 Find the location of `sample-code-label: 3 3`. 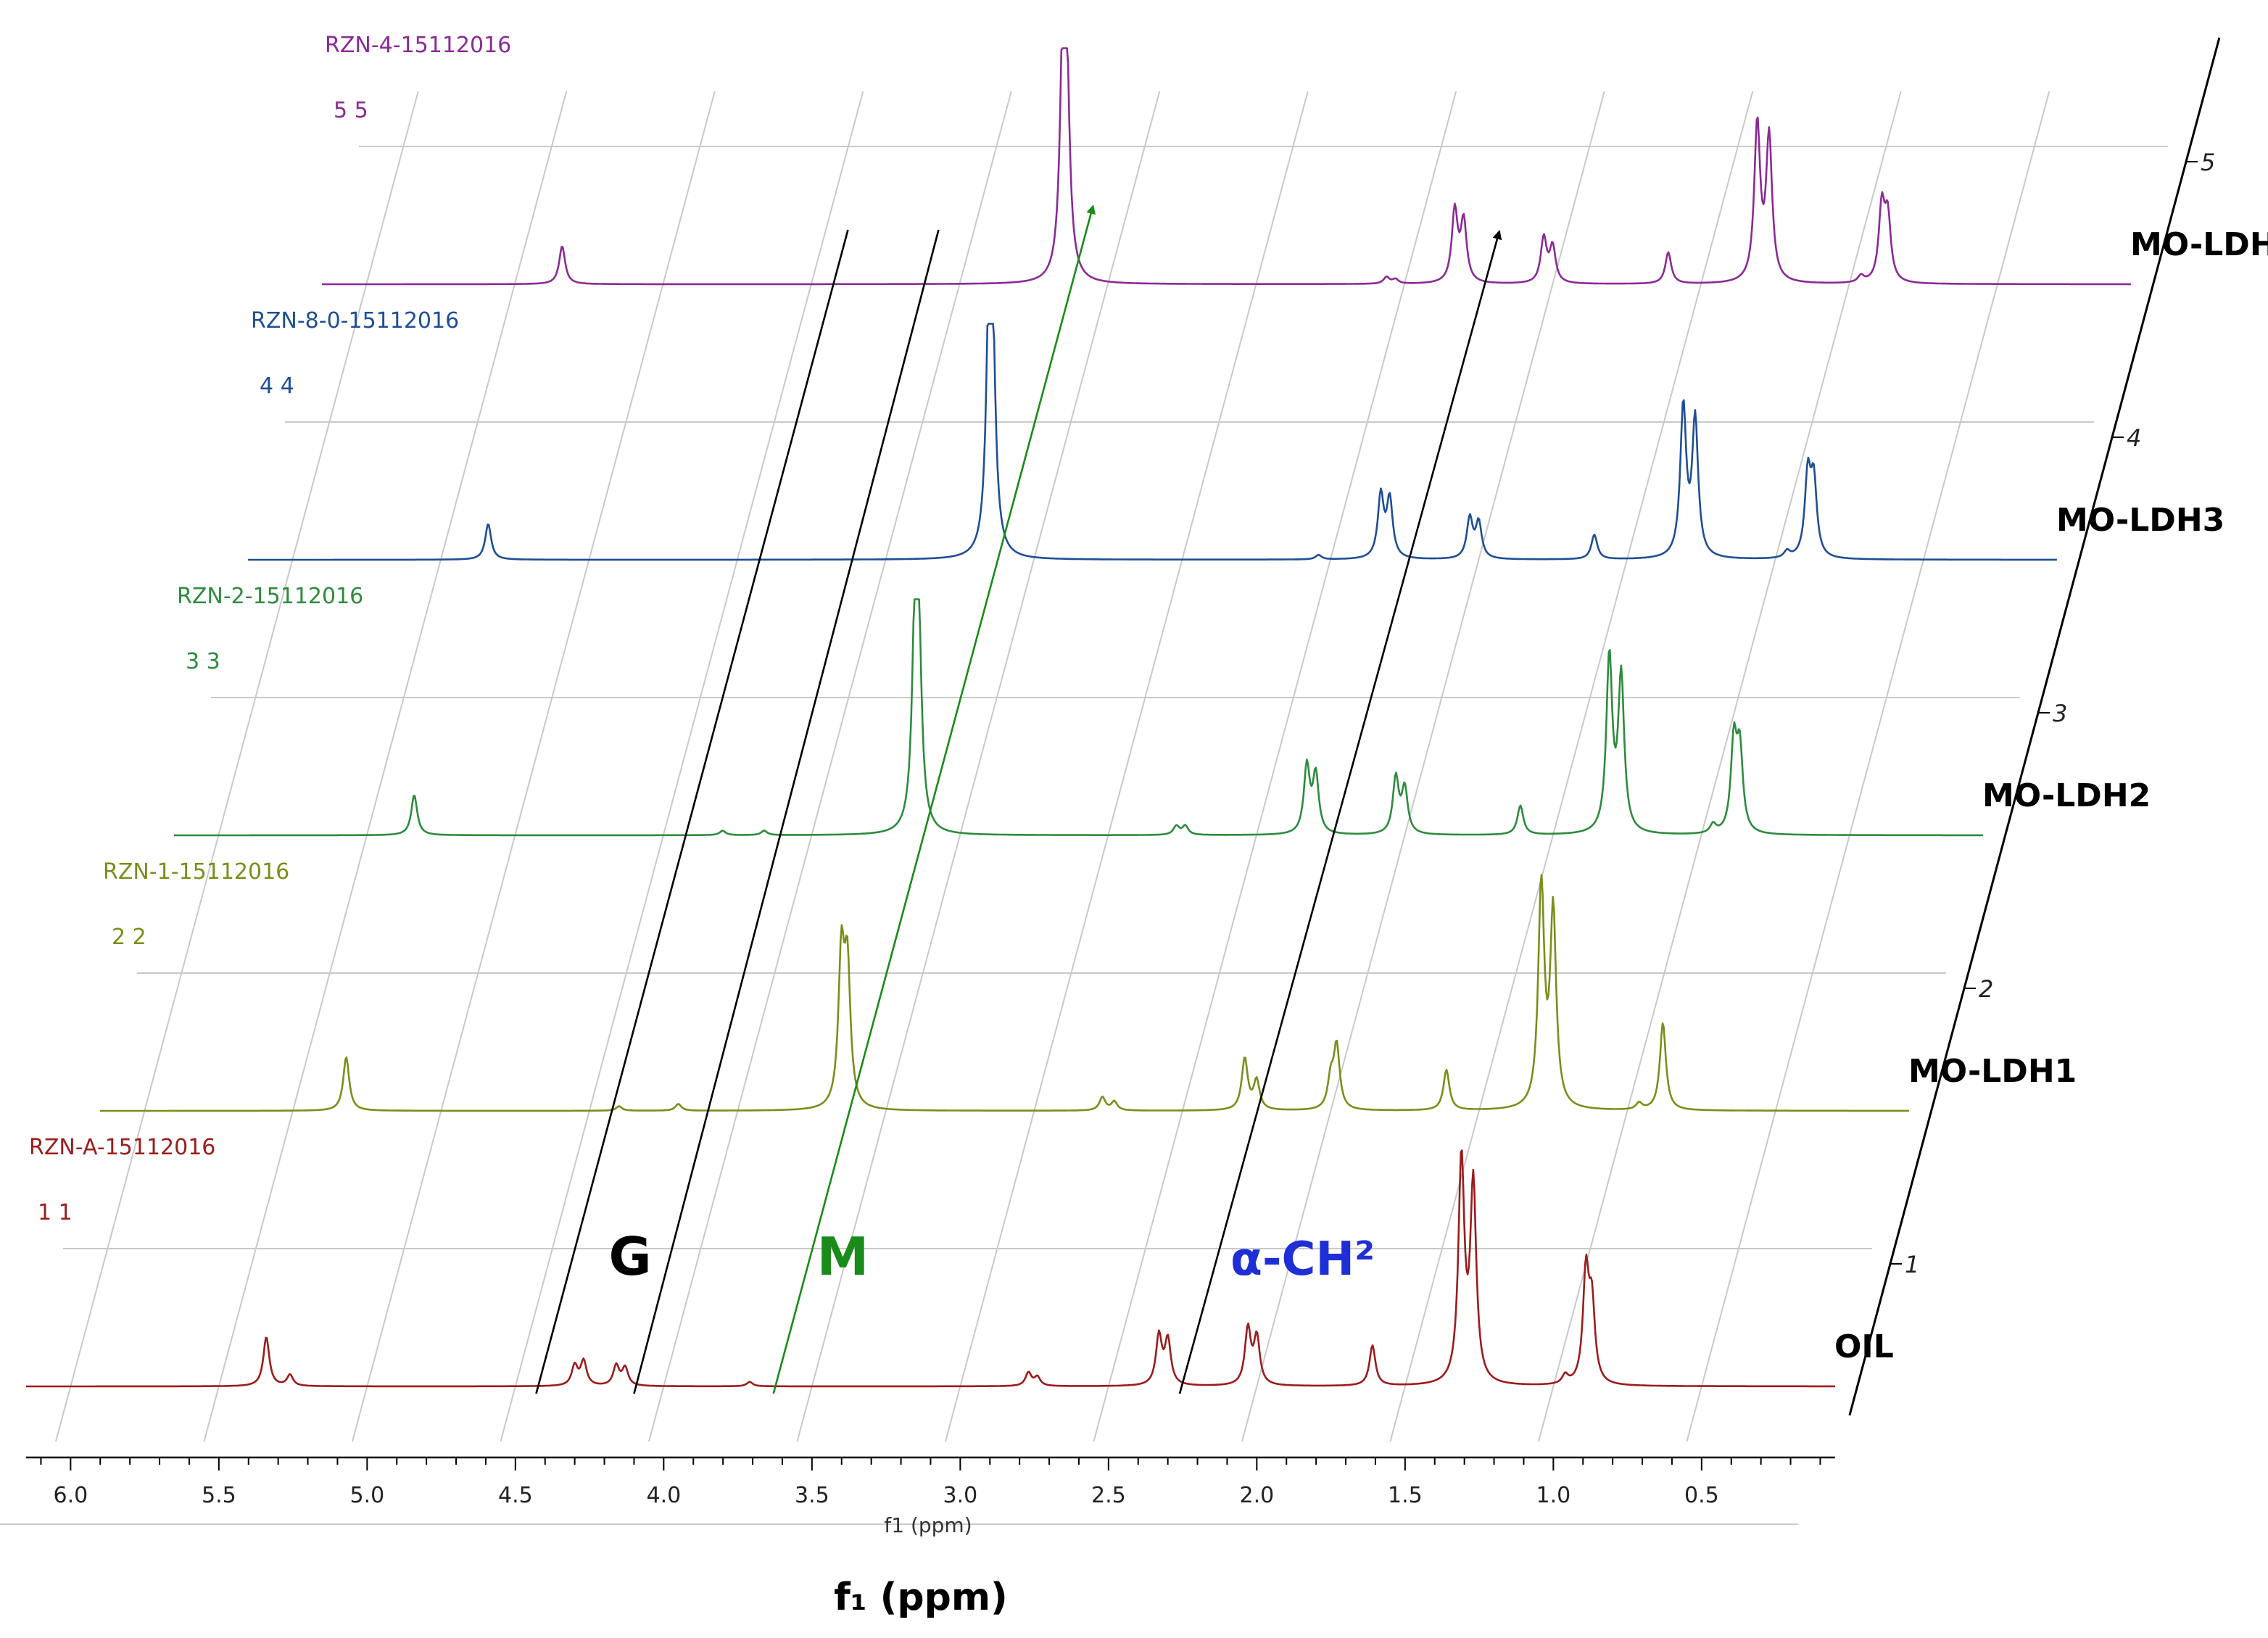

sample-code-label: 3 3 is located at coordinates (203, 661).